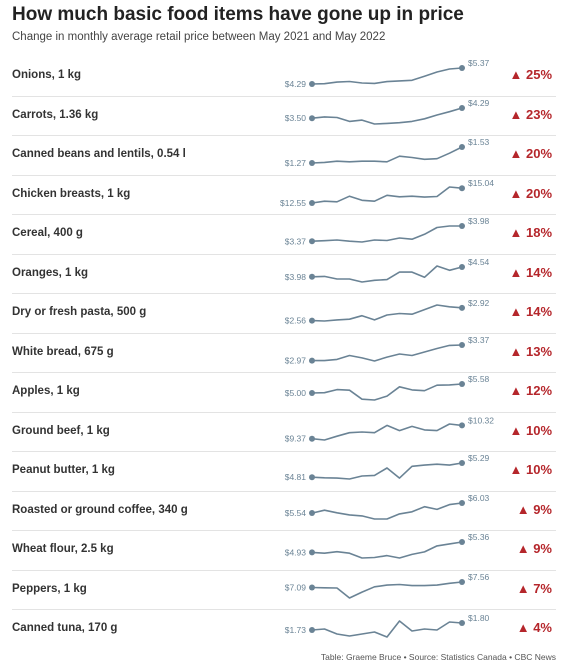  I want to click on end-price-label: $4.29, so click(479, 103).